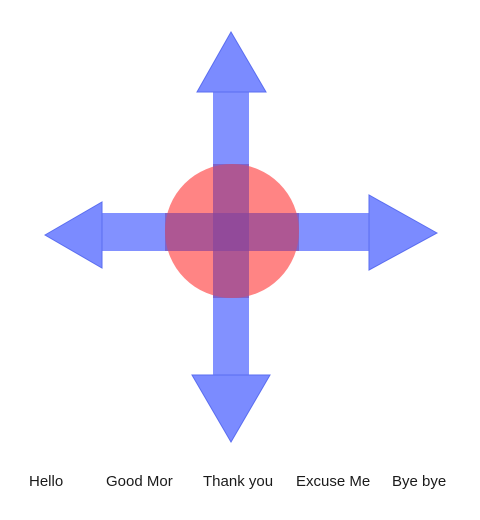  What do you see at coordinates (231, 61) in the screenshot?
I see `arrow-up-icon` at bounding box center [231, 61].